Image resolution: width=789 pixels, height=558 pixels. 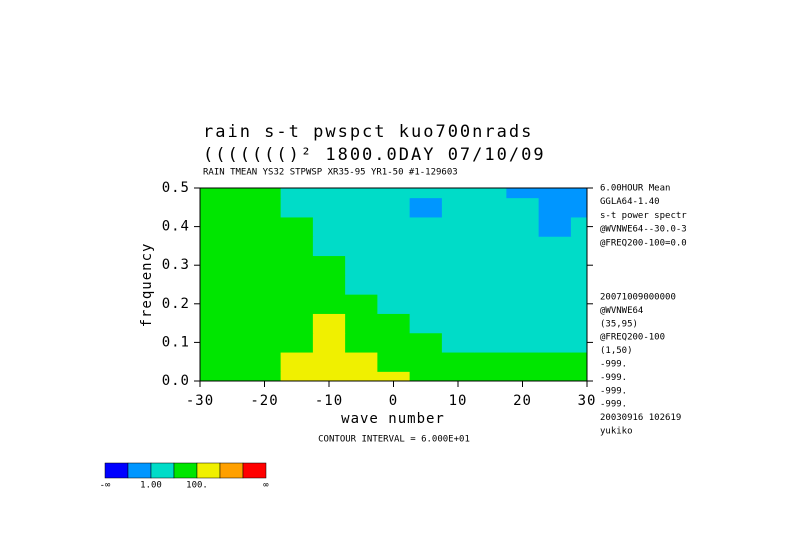 I want to click on x-tick-label: -10, so click(x=329, y=401).